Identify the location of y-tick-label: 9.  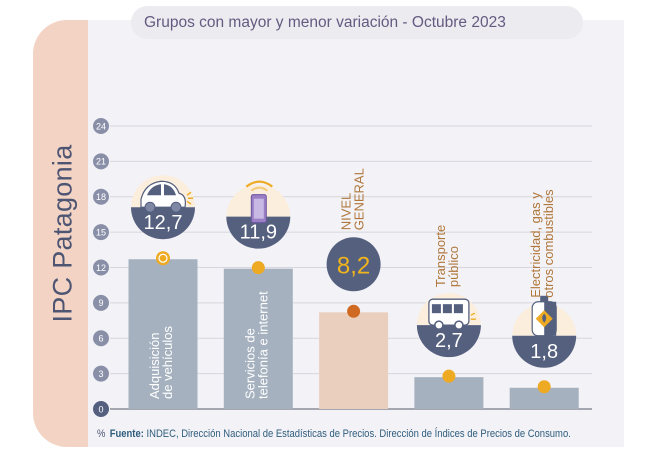
(100, 303).